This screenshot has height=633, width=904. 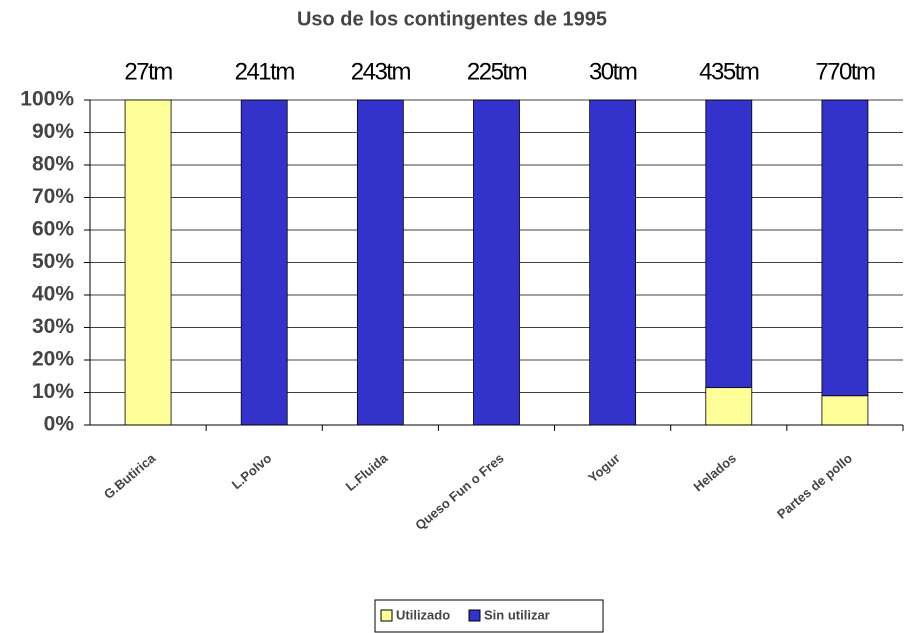 I want to click on bar-annotation: 225tm, so click(x=497, y=71).